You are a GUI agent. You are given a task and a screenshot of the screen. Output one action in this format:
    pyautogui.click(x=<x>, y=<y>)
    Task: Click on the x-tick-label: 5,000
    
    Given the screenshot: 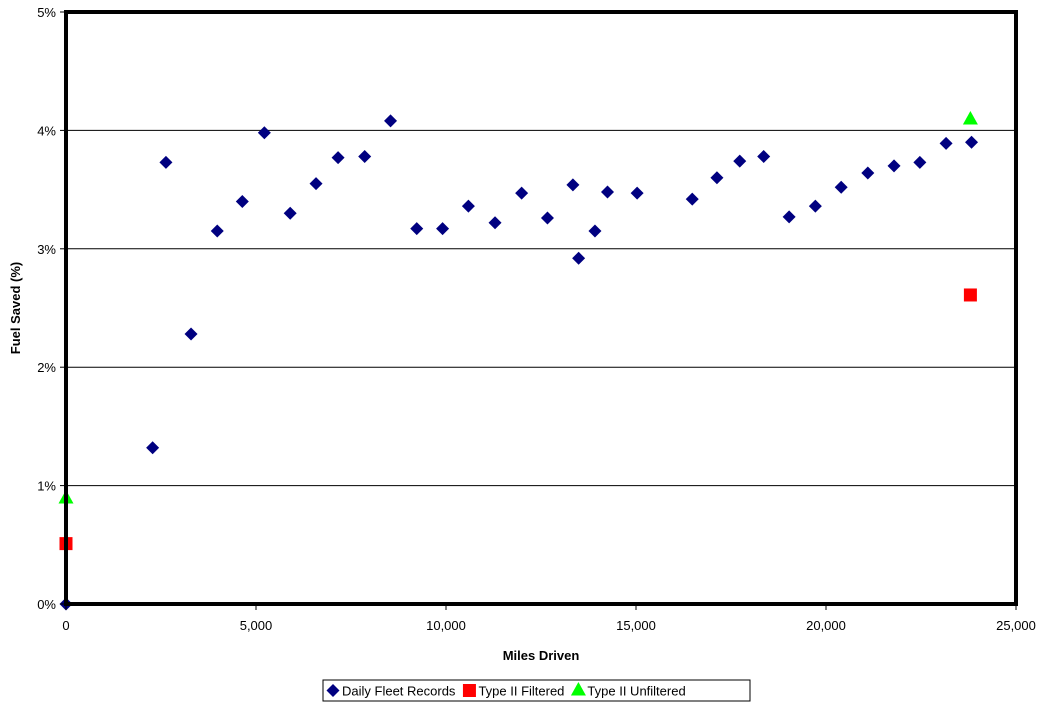 What is the action you would take?
    pyautogui.click(x=256, y=625)
    